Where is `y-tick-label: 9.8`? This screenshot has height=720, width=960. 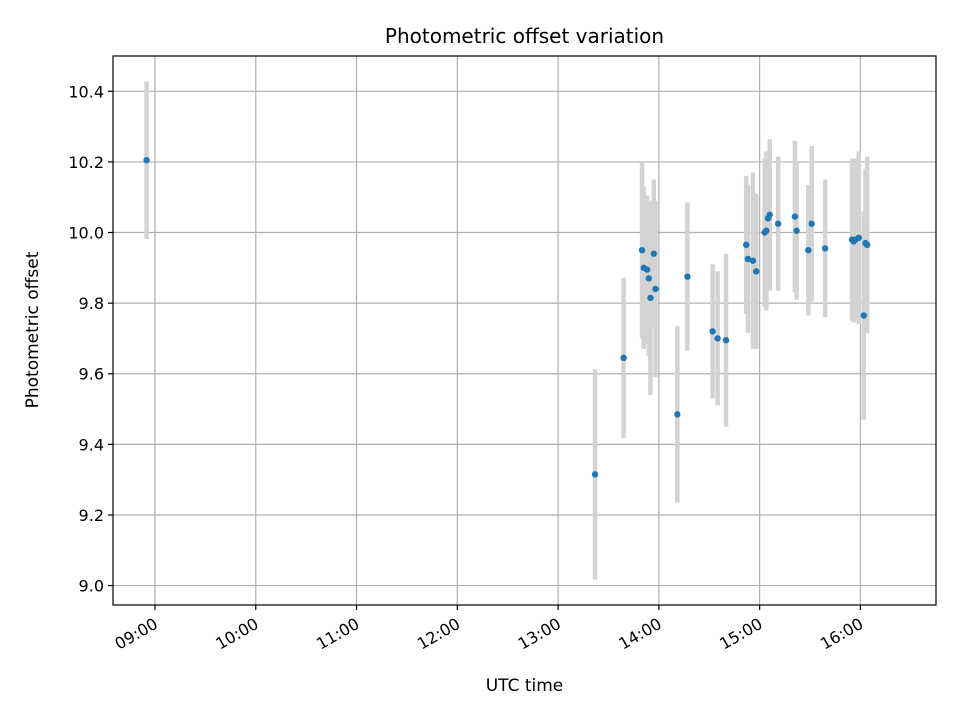
y-tick-label: 9.8 is located at coordinates (91, 303).